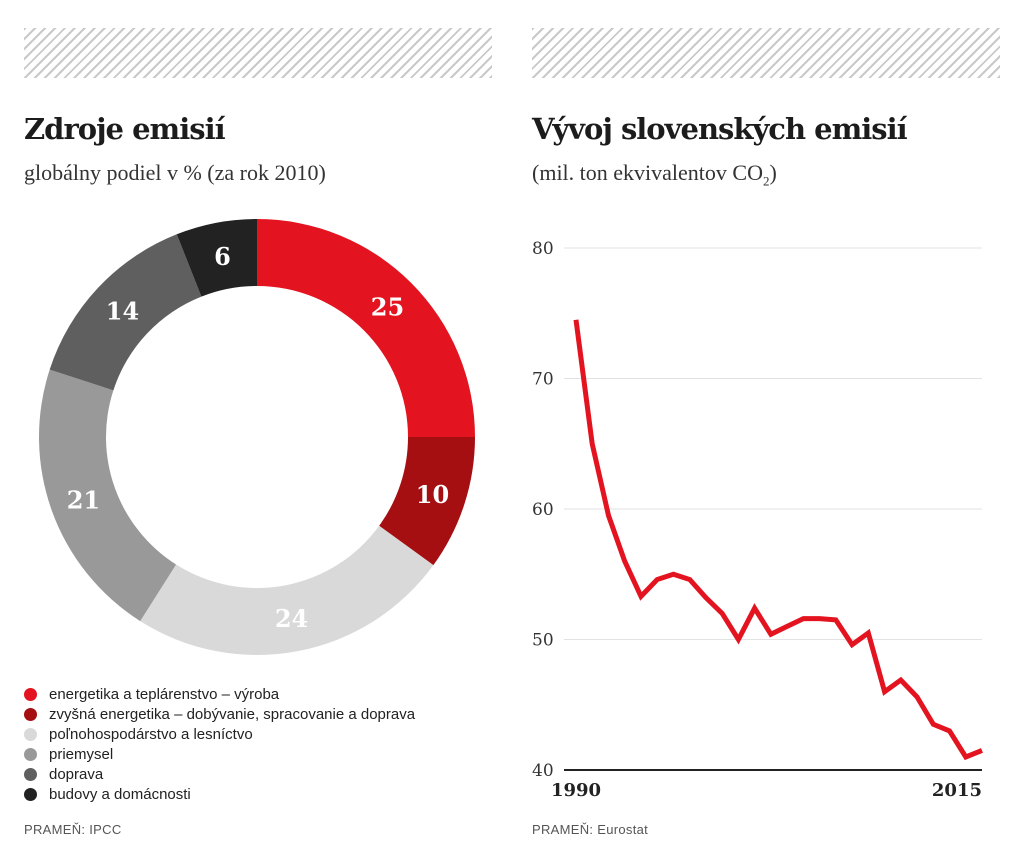 The width and height of the screenshot is (1024, 866). Describe the element at coordinates (590, 829) in the screenshot. I see `right-source: PRAMEŇ: Eurostat` at that location.